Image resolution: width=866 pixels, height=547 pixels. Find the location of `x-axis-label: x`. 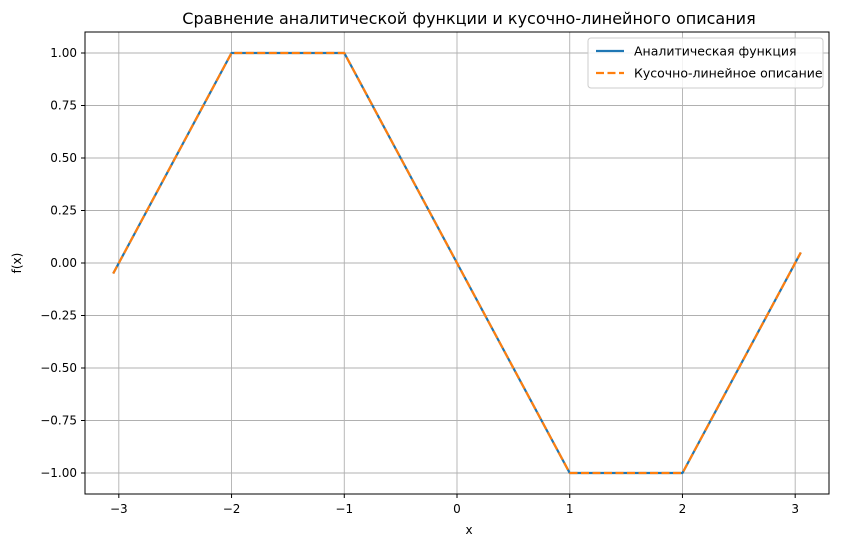

x-axis-label: x is located at coordinates (468, 530).